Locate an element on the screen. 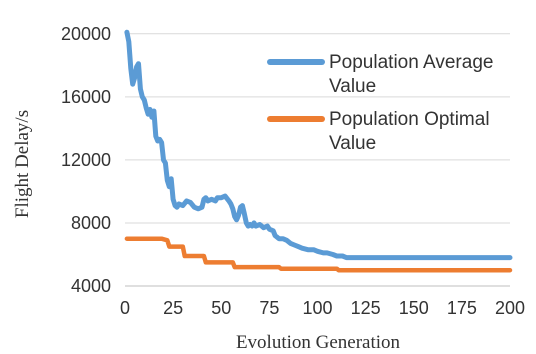 Image resolution: width=536 pixels, height=354 pixels. legend-label-optimal: Population Optimal Value is located at coordinates (412, 131).